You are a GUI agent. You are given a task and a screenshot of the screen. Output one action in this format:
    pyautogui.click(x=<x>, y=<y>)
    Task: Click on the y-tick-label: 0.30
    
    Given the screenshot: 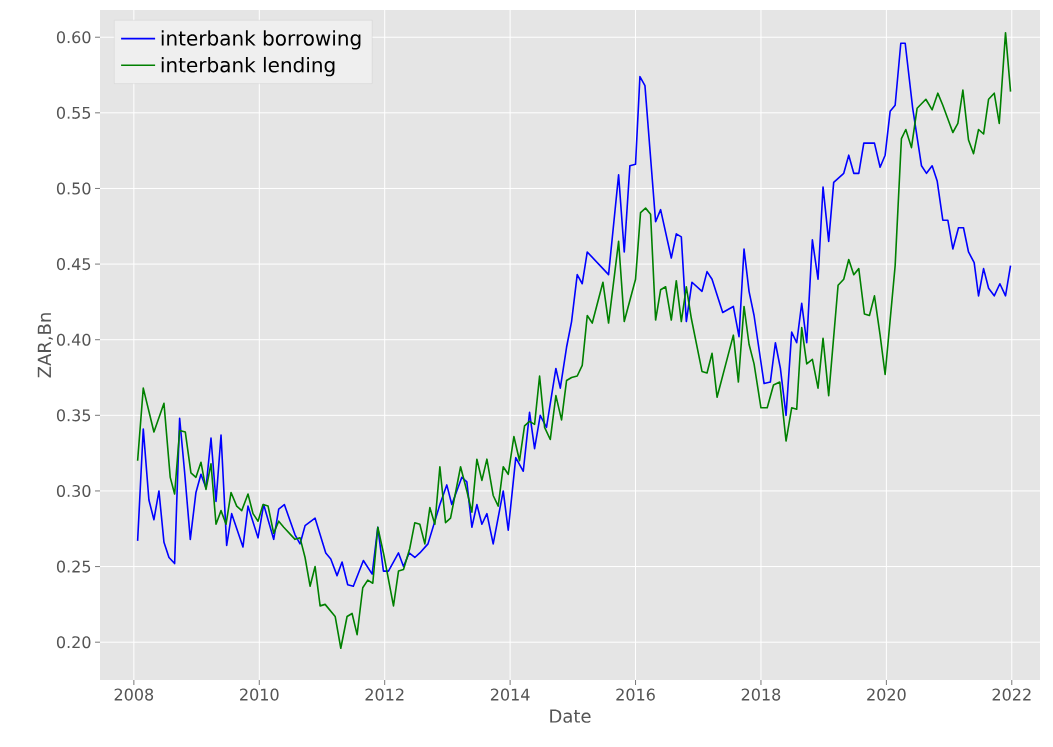 What is the action you would take?
    pyautogui.click(x=73, y=491)
    